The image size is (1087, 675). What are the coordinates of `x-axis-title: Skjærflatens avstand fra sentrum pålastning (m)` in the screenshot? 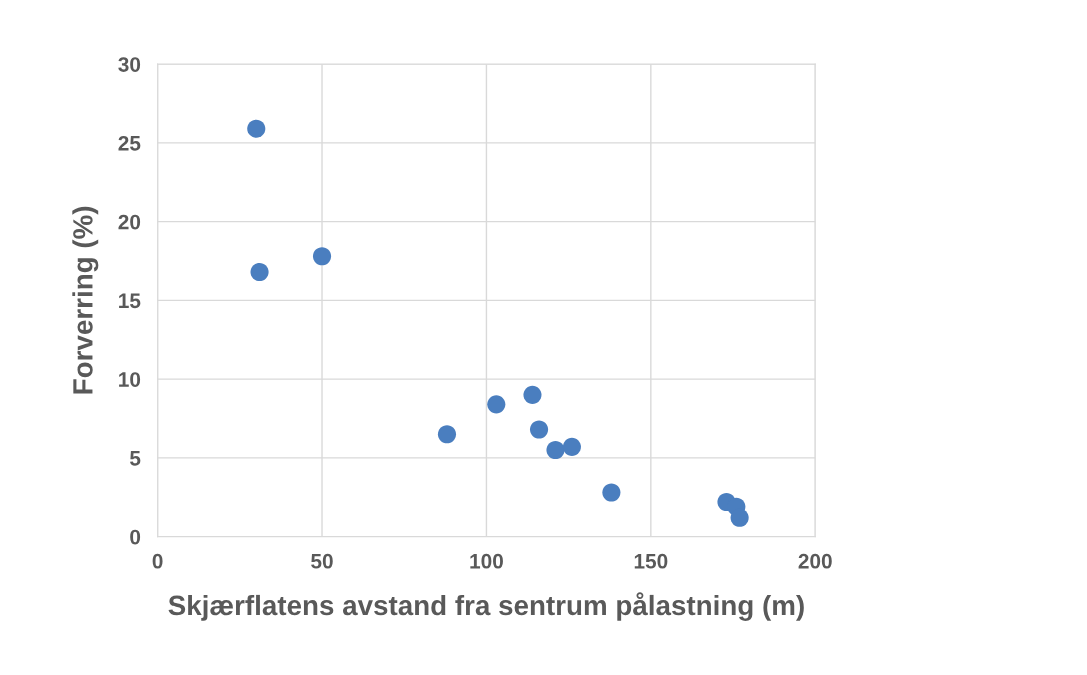 It's located at (486, 606).